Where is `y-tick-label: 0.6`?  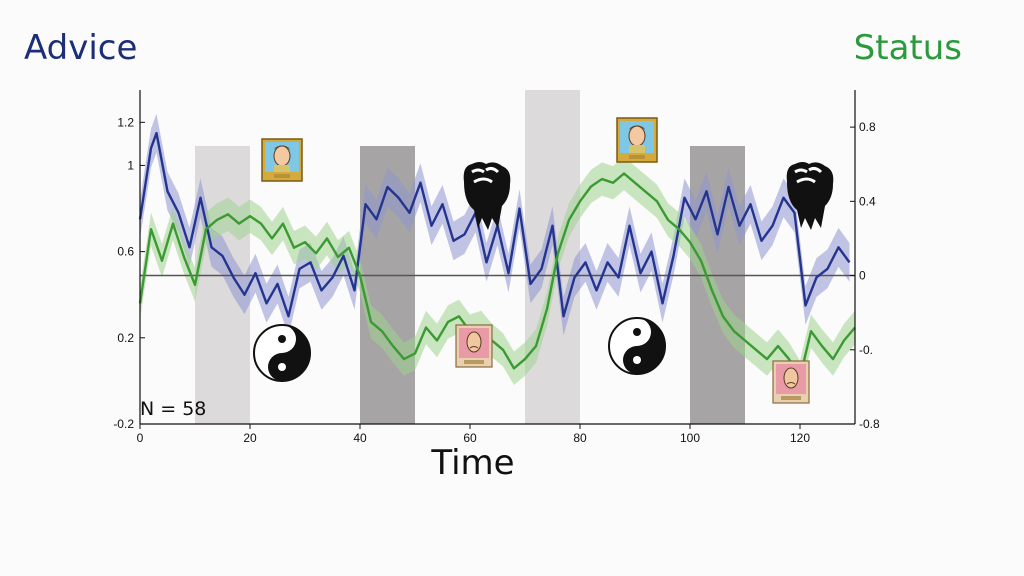 y-tick-label: 0.6 is located at coordinates (125, 252).